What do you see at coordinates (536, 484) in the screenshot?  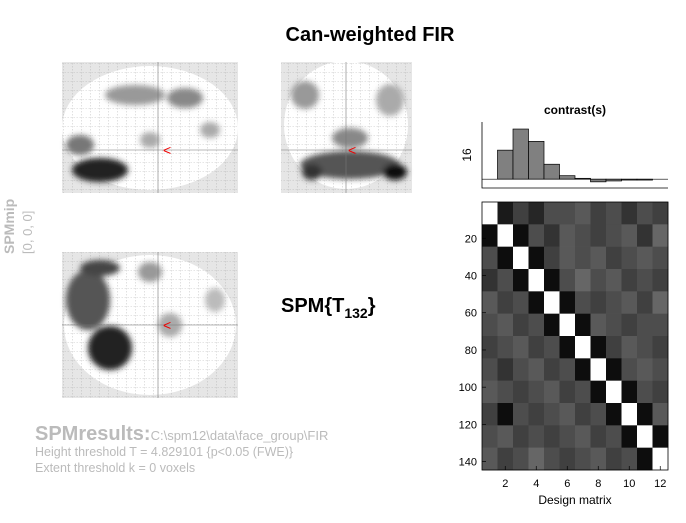 I see `x-tick-label: 4` at bounding box center [536, 484].